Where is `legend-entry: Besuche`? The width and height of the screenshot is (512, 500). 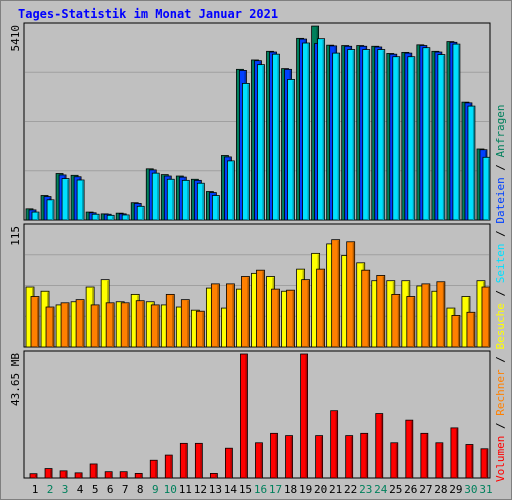
legend-entry: Besuche is located at coordinates (500, 326).